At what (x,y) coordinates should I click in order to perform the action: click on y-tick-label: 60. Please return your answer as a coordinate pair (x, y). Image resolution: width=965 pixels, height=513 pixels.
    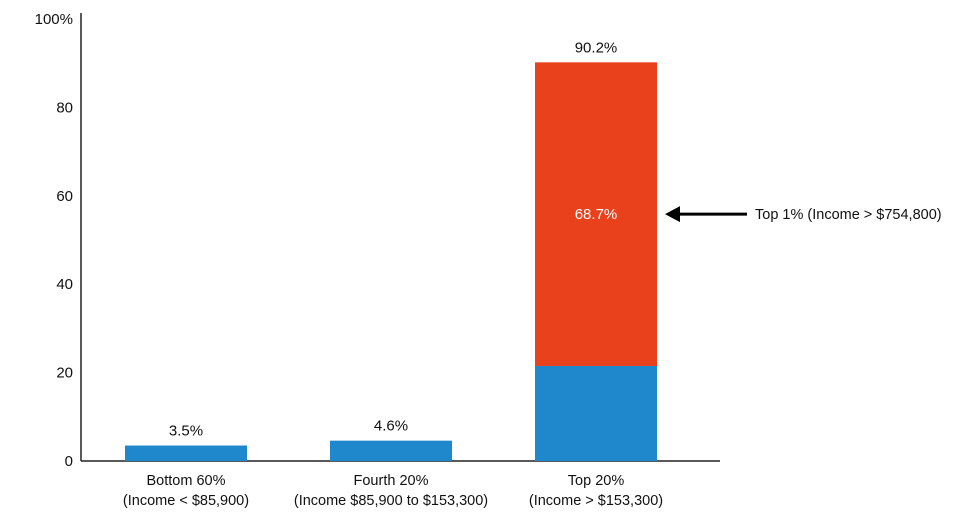
    Looking at the image, I should click on (64, 196).